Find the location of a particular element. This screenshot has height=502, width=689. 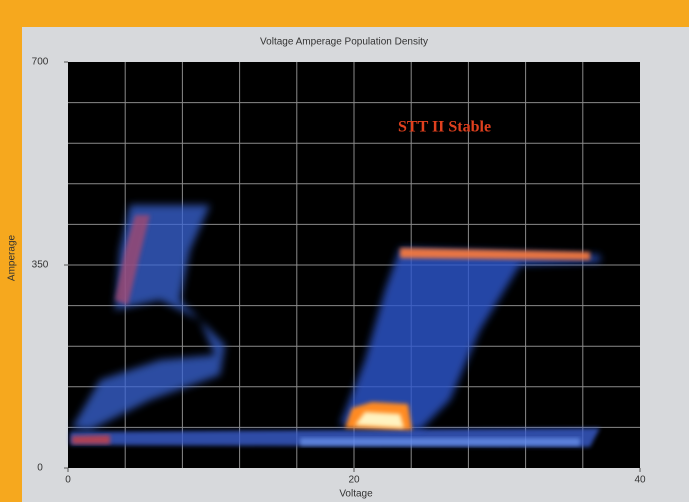

x-tick-label: 0 is located at coordinates (68, 480).